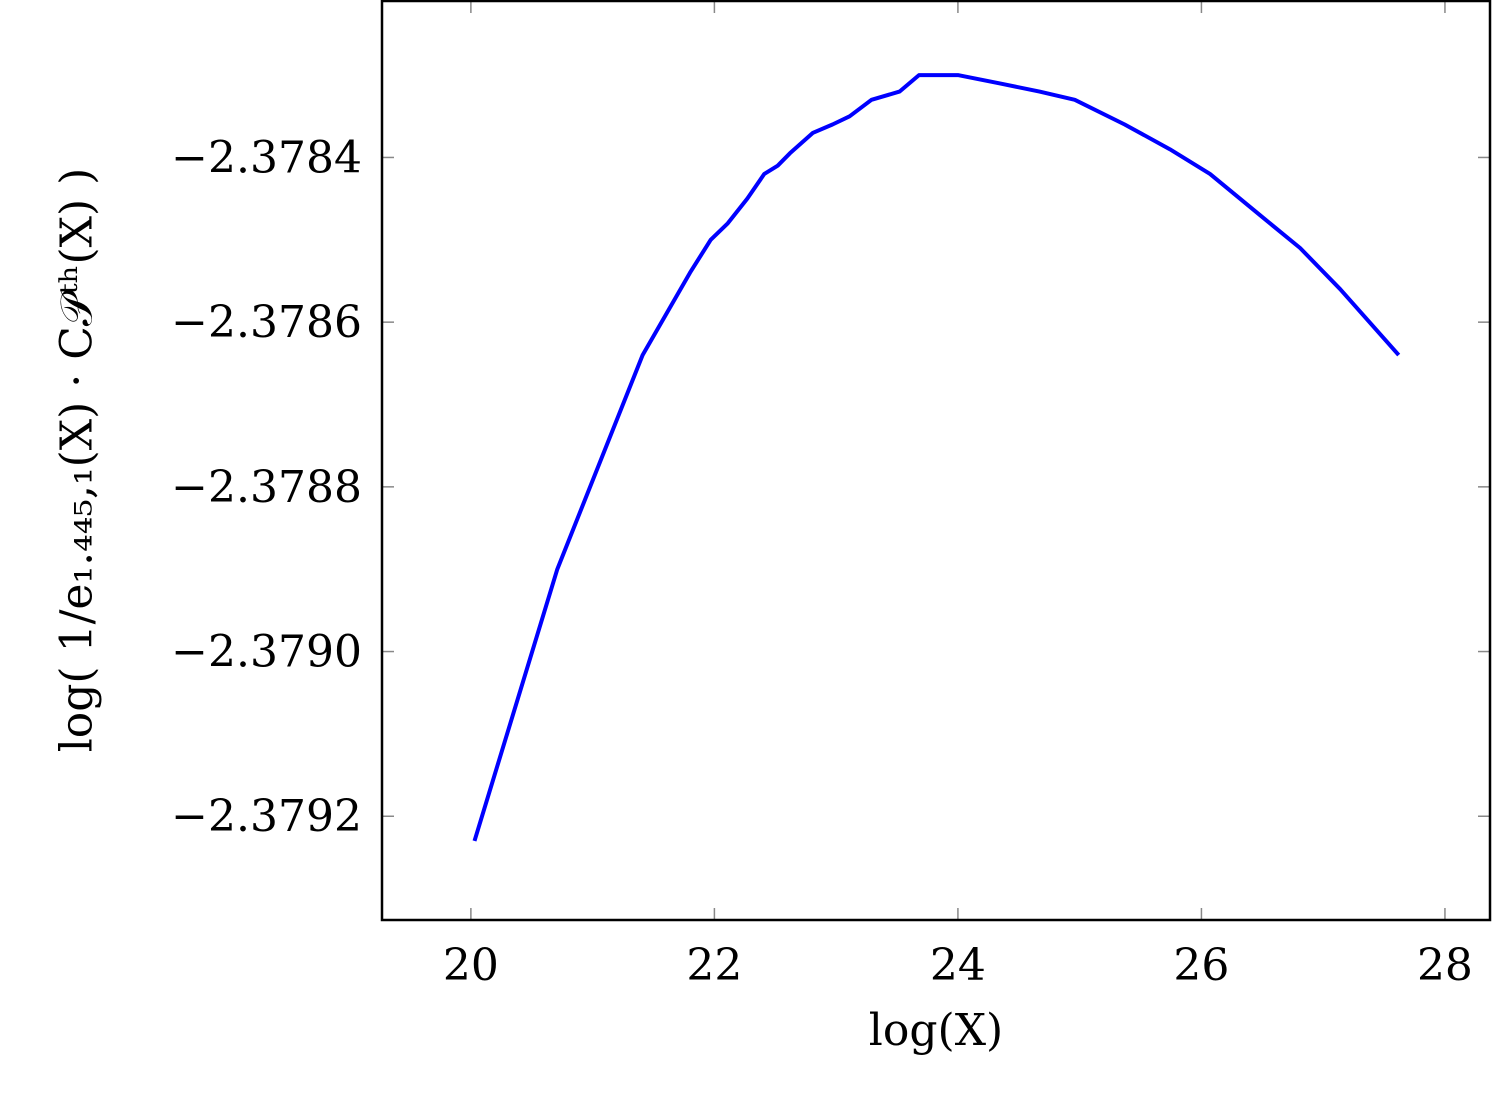  Describe the element at coordinates (266, 487) in the screenshot. I see `y-tick-label: −2.3788` at that location.